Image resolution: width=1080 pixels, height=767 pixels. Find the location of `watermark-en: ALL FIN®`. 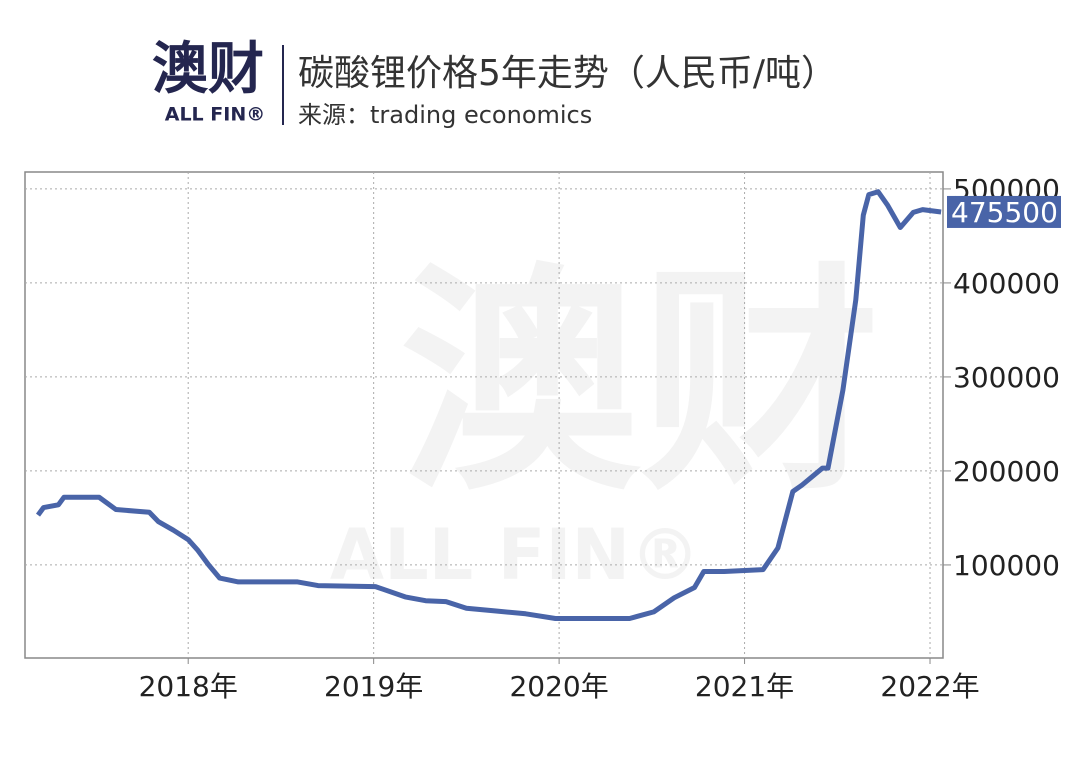

watermark-en: ALL FIN® is located at coordinates (515, 555).